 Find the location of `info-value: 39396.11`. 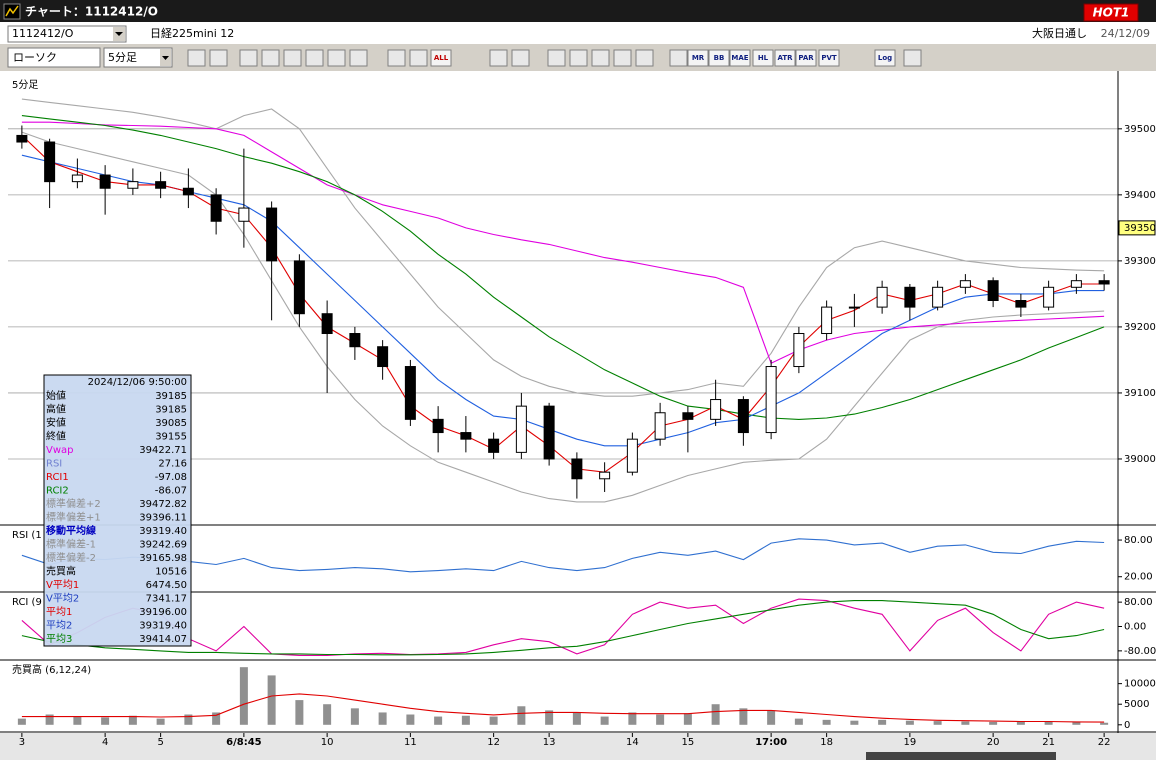

info-value: 39396.11 is located at coordinates (163, 518).